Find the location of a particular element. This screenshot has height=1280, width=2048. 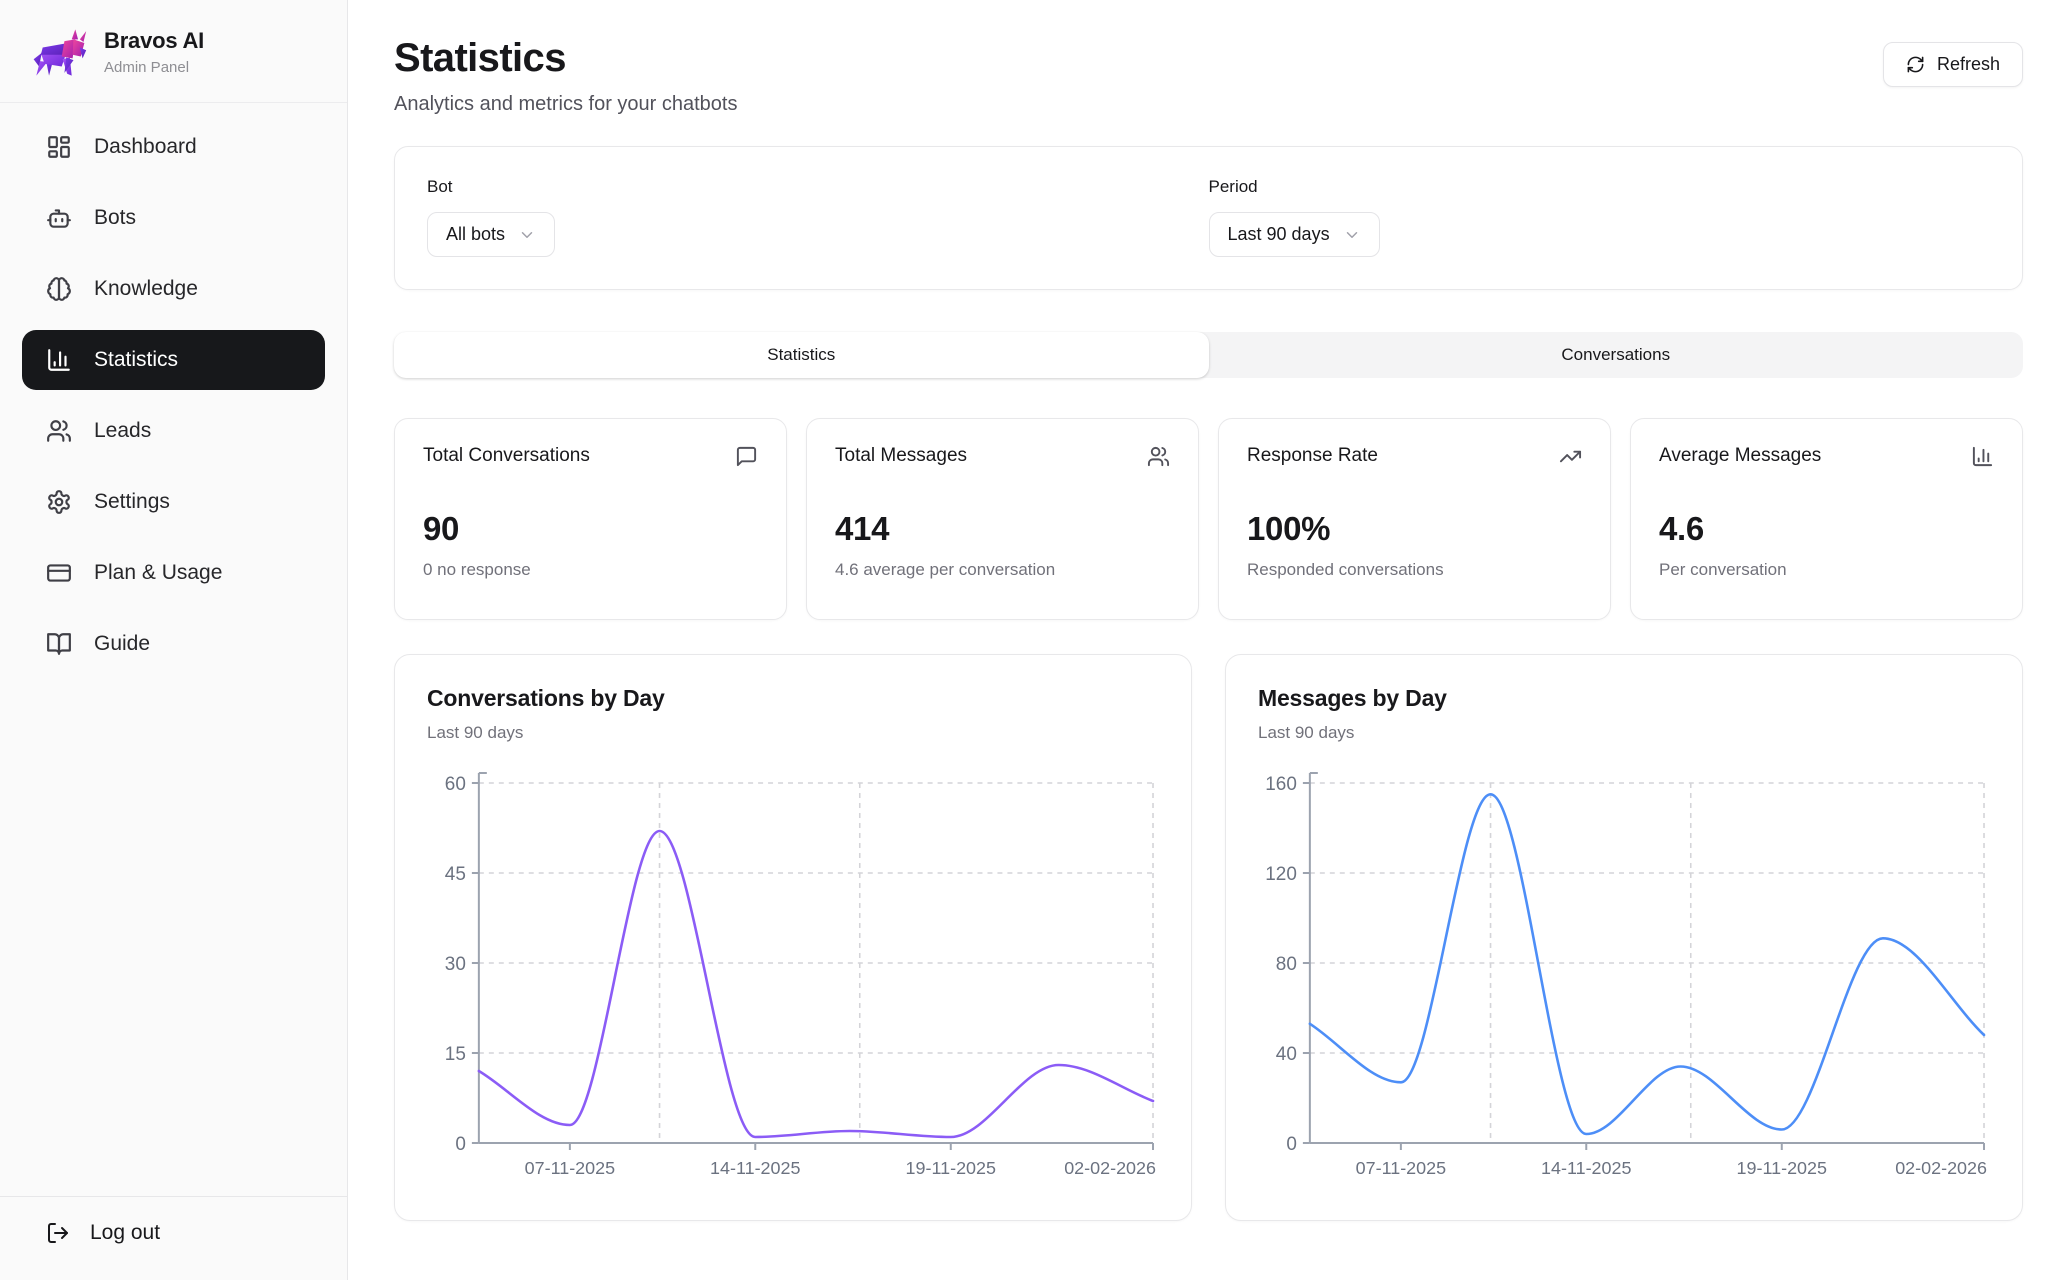

tab-statistics: Statistics is located at coordinates (801, 355).